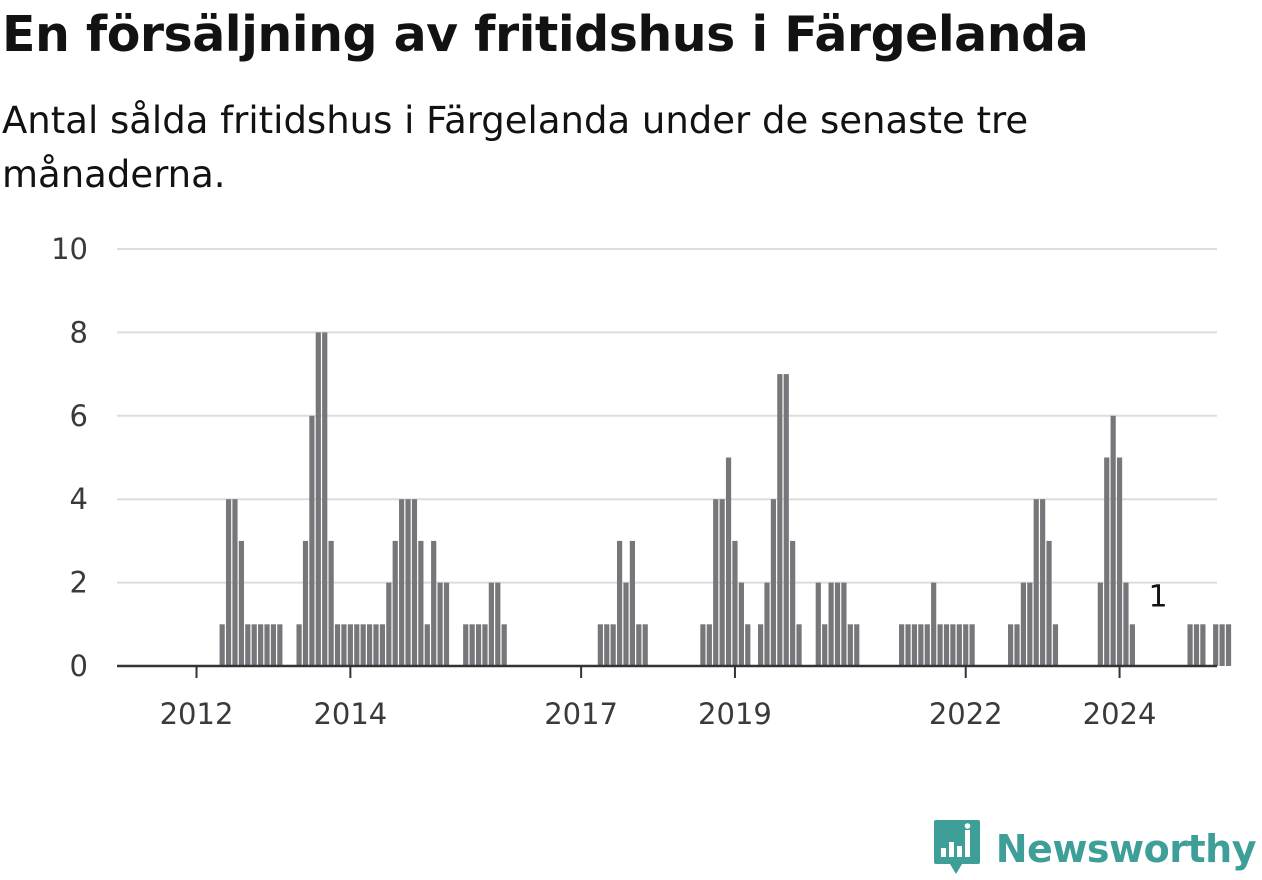 The width and height of the screenshot is (1262, 880). Describe the element at coordinates (350, 714) in the screenshot. I see `x-tick-label: 2014` at that location.